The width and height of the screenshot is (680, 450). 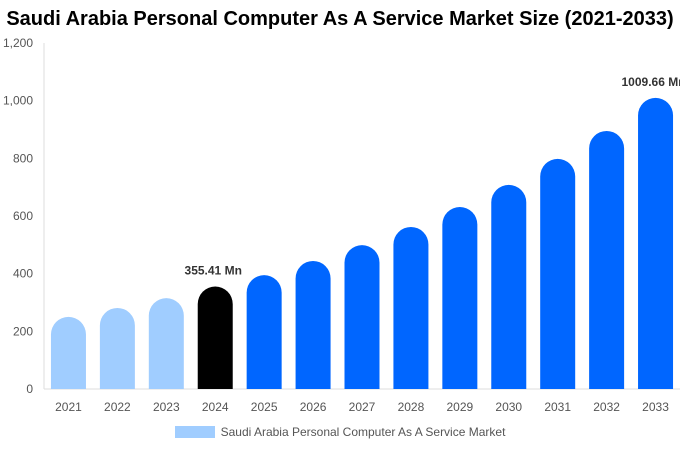 What do you see at coordinates (68, 407) in the screenshot?
I see `x-tick-label: 2021` at bounding box center [68, 407].